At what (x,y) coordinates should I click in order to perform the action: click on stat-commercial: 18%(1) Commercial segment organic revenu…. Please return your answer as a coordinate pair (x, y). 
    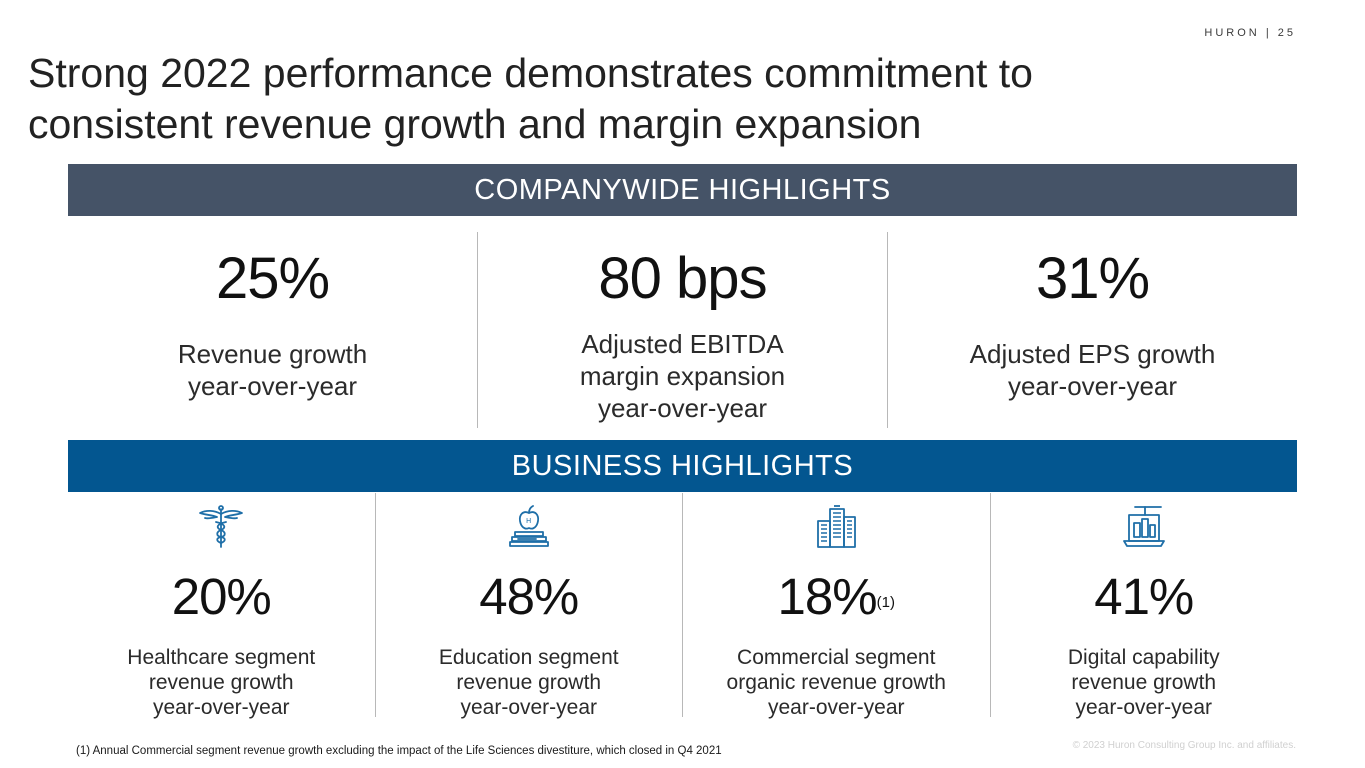
    Looking at the image, I should click on (836, 606).